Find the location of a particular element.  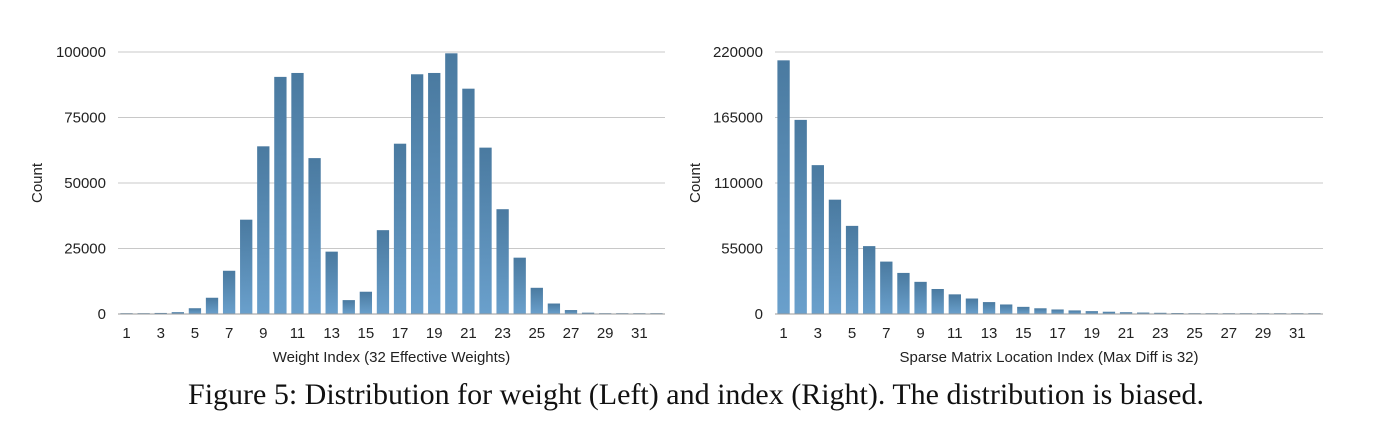

weight-x-tick-label: 19 is located at coordinates (434, 333).